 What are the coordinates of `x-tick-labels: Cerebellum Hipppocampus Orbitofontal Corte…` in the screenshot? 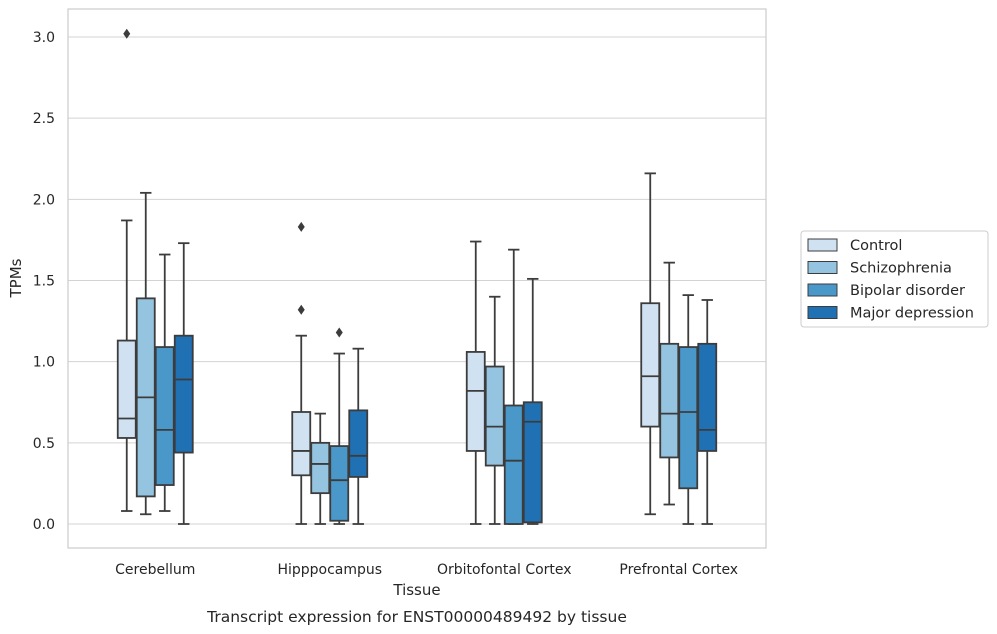 It's located at (426, 570).